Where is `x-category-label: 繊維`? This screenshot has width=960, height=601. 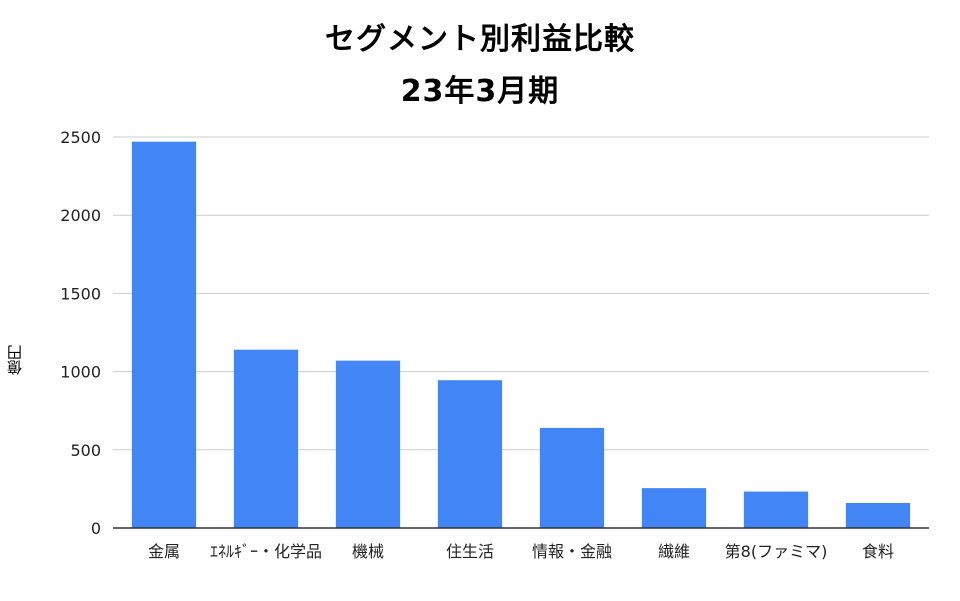
x-category-label: 繊維 is located at coordinates (674, 551).